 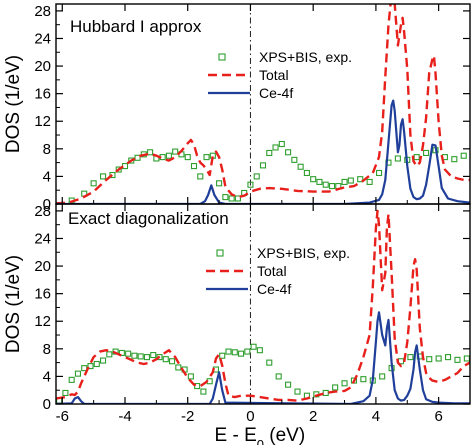 What do you see at coordinates (187, 416) in the screenshot?
I see `x-tick-label: -2` at bounding box center [187, 416].